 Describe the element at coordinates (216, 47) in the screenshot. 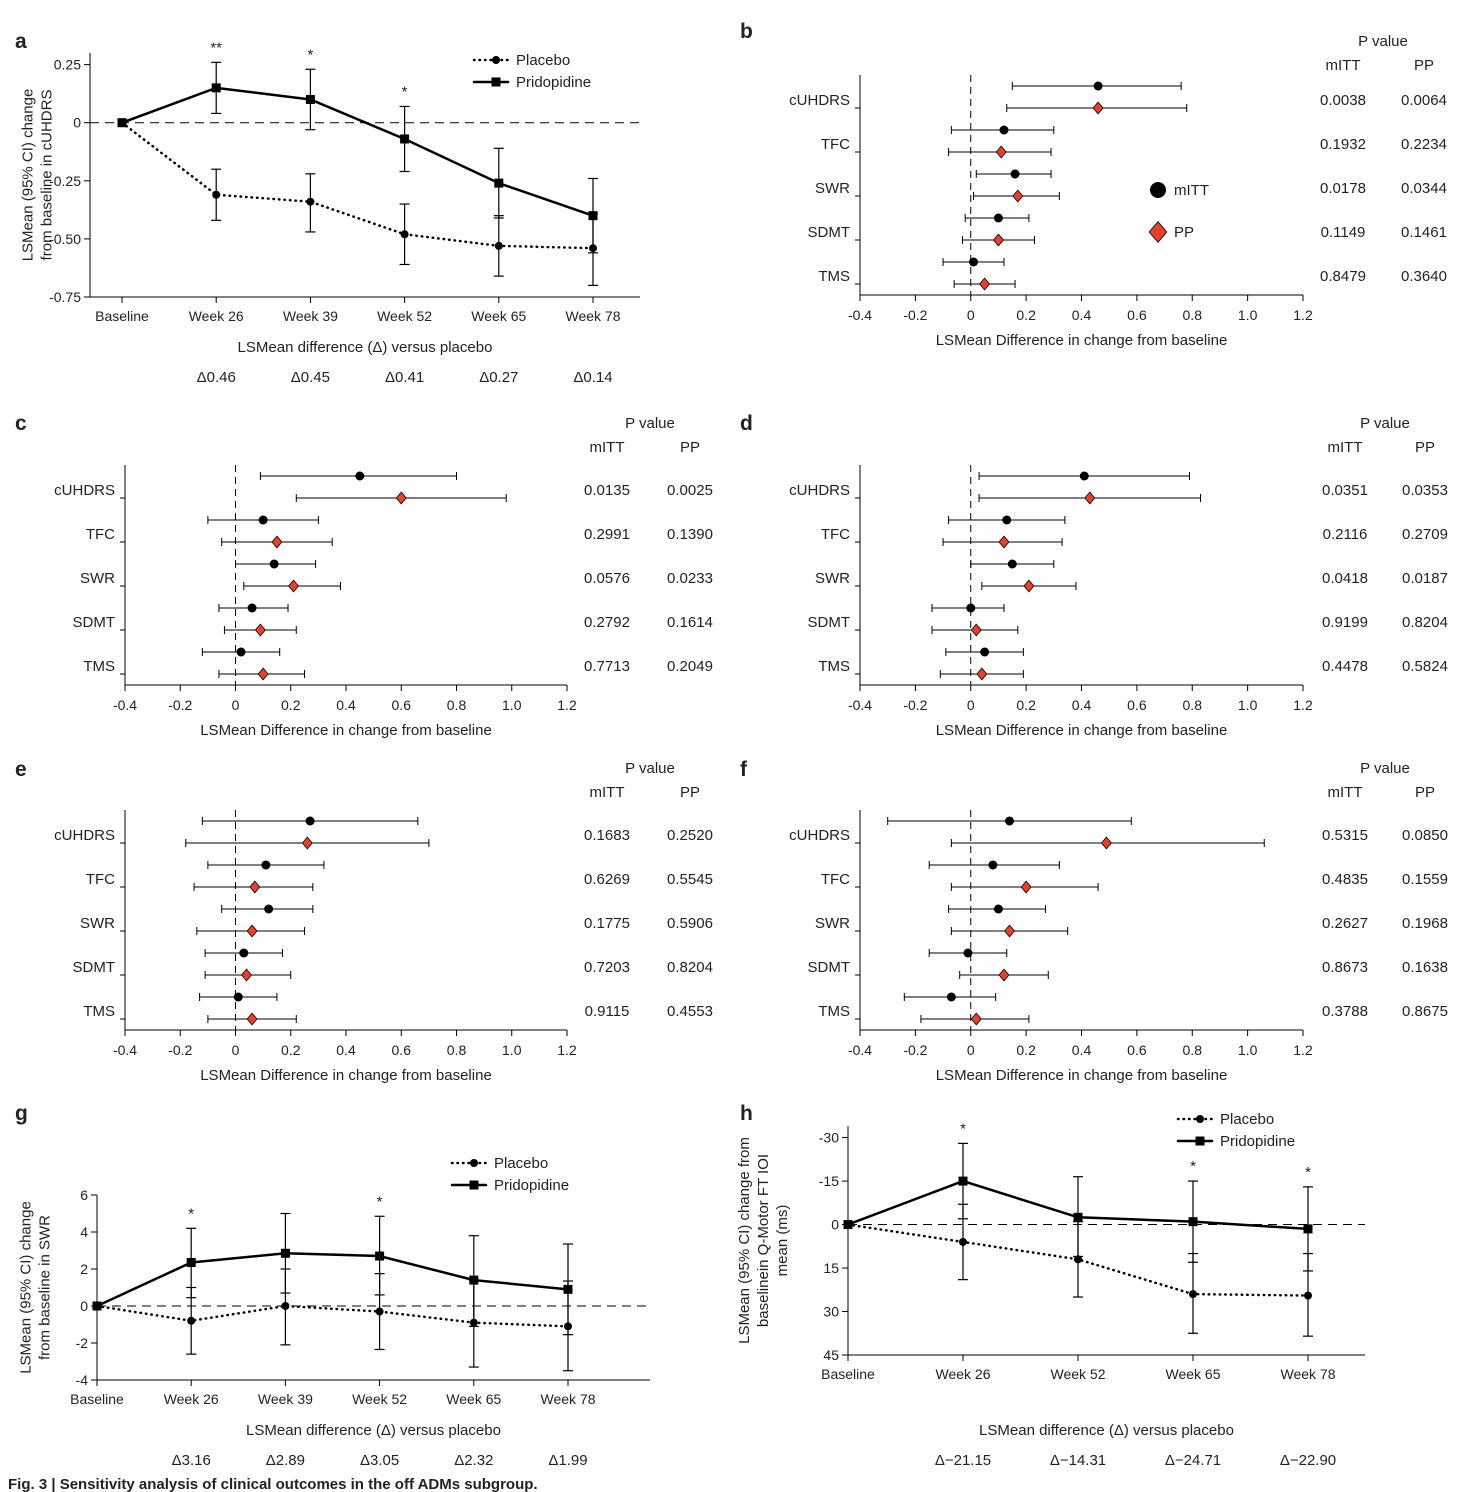

I see `significance-marker: **` at that location.